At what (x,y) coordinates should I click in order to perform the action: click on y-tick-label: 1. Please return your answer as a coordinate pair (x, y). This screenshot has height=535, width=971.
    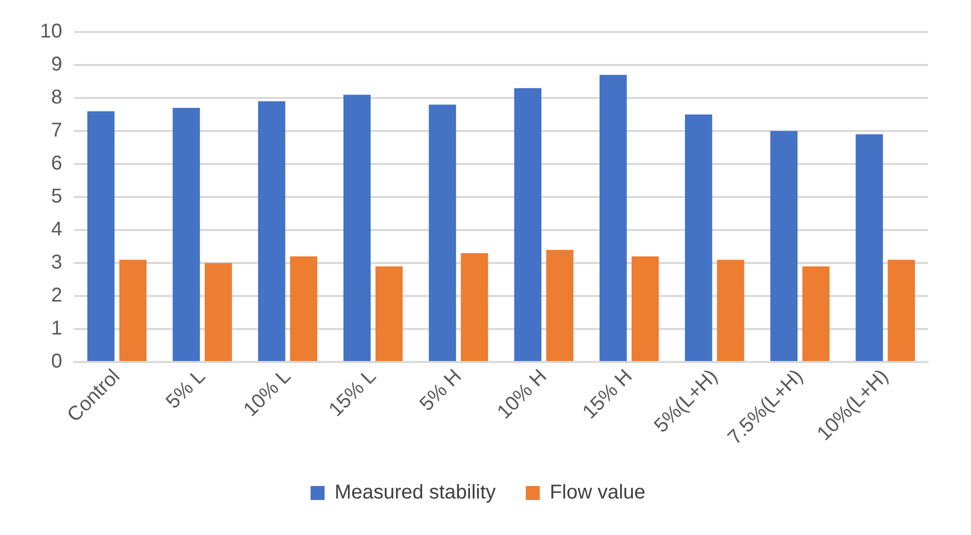
    Looking at the image, I should click on (56, 329).